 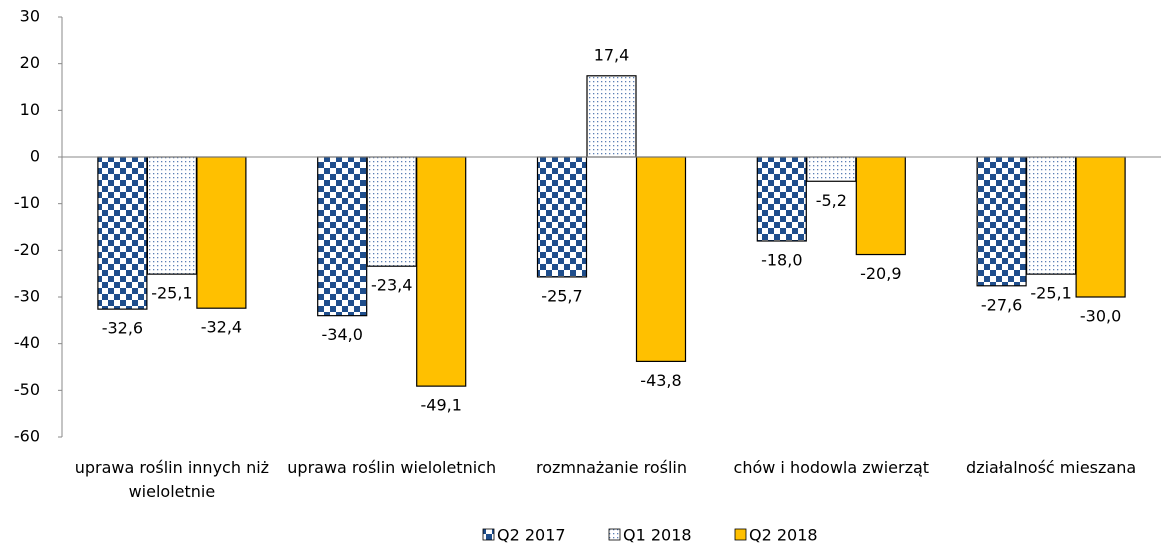 I want to click on x-tick-label: chów i hodowla zwierząt, so click(x=831, y=467).